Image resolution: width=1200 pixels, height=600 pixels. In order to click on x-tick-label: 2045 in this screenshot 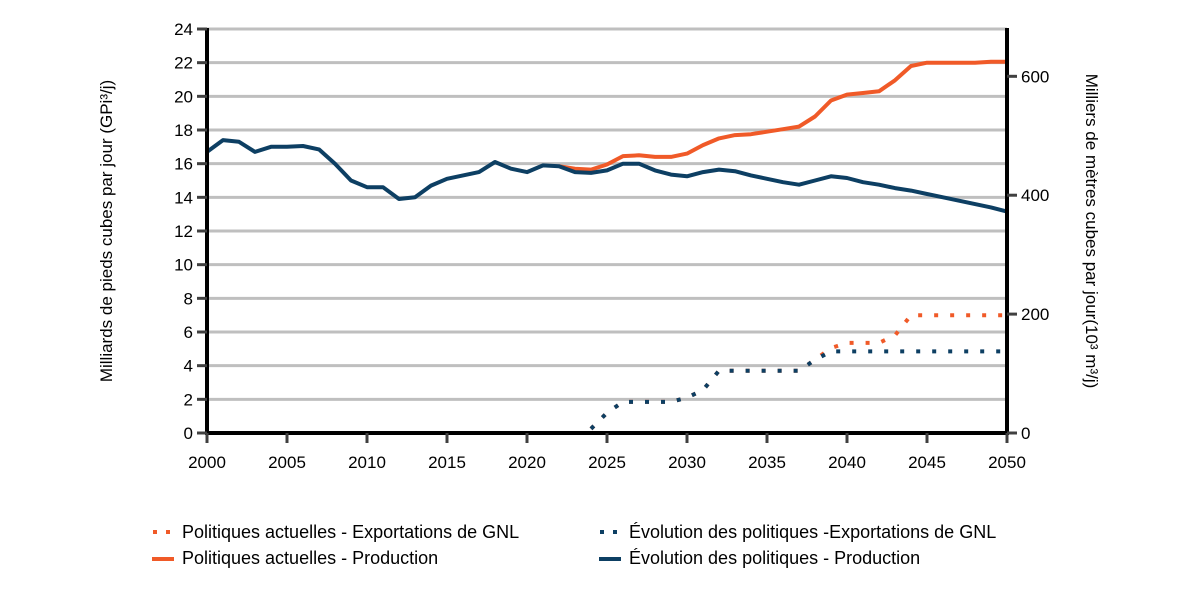, I will do `click(927, 462)`.